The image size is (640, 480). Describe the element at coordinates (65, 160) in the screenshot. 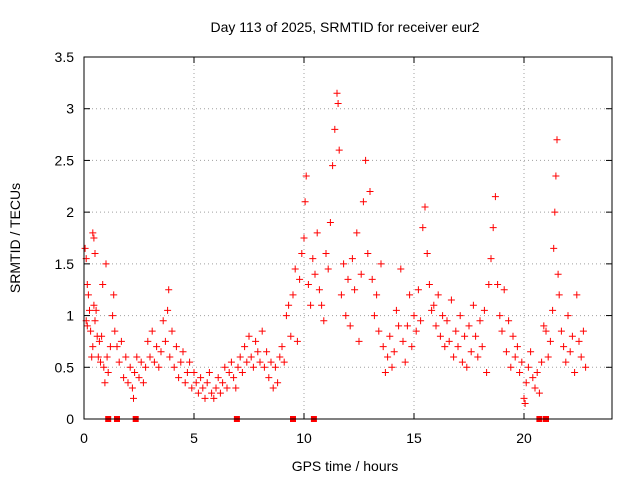

I see `y-tick-label: 2.5` at that location.